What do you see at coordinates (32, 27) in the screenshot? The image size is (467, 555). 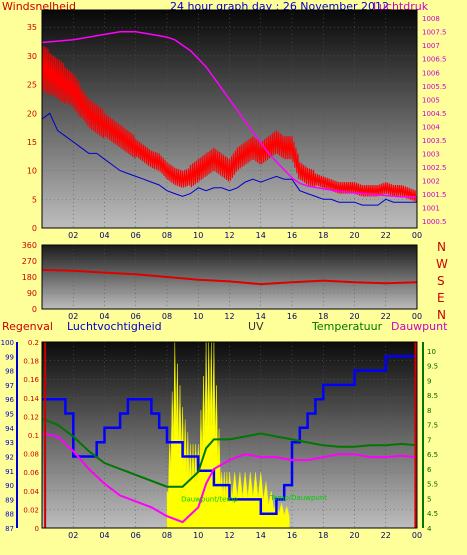 I see `wind-speed-tick: 35` at bounding box center [32, 27].